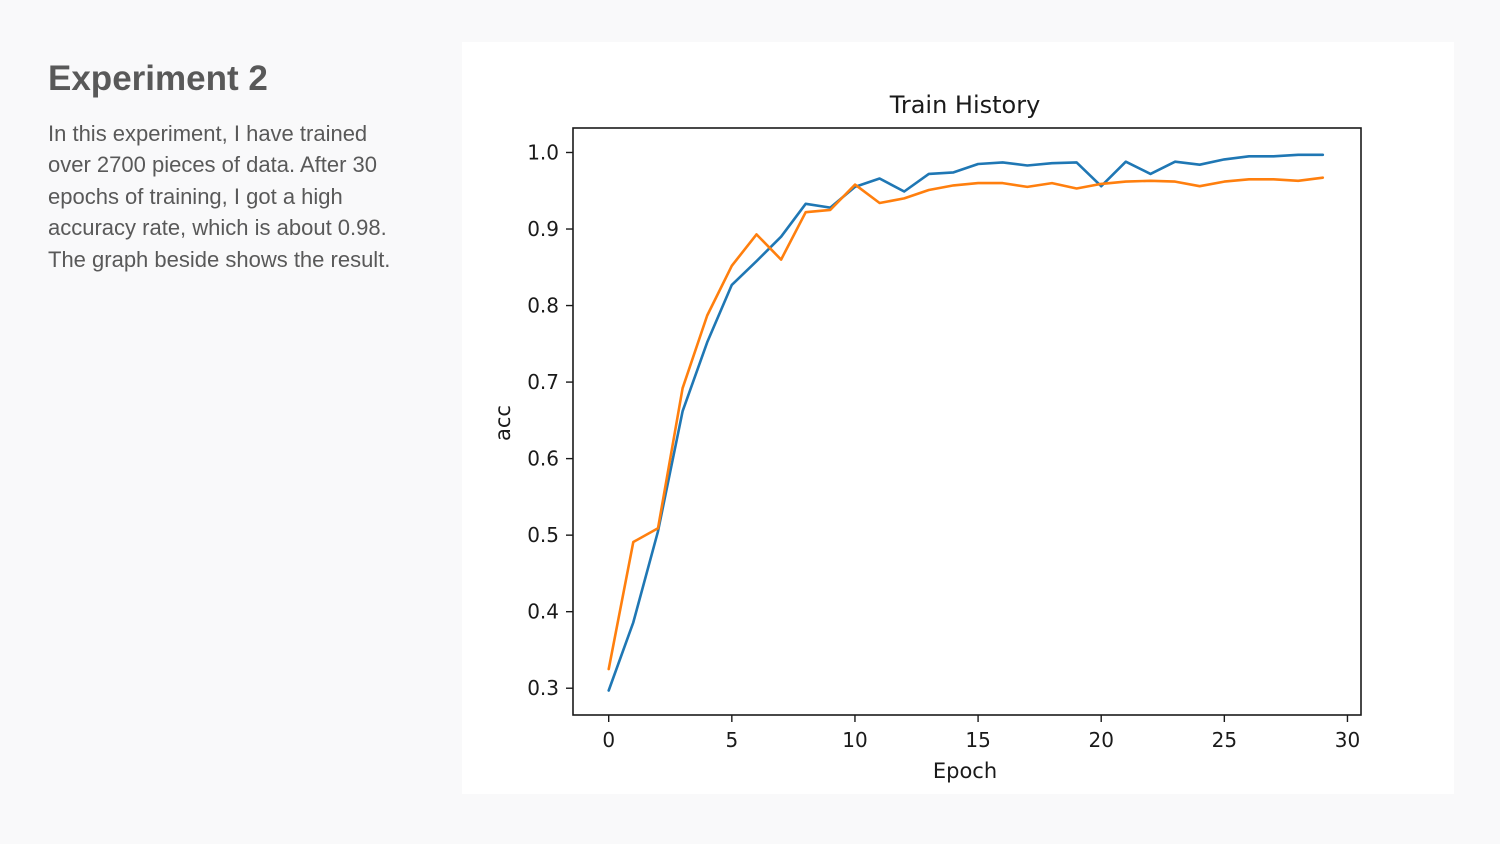  What do you see at coordinates (1347, 740) in the screenshot?
I see `x-tick-label: 30` at bounding box center [1347, 740].